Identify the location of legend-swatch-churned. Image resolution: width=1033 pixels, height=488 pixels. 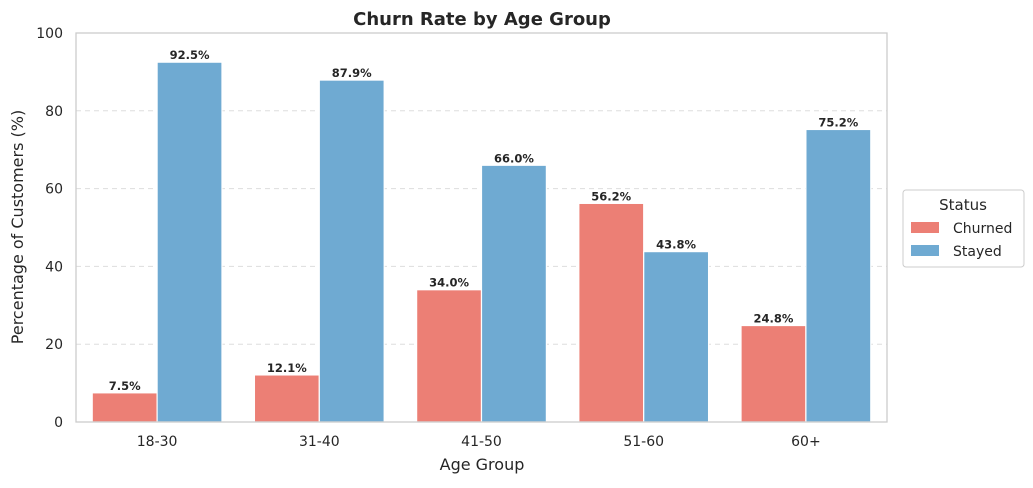
(925, 227).